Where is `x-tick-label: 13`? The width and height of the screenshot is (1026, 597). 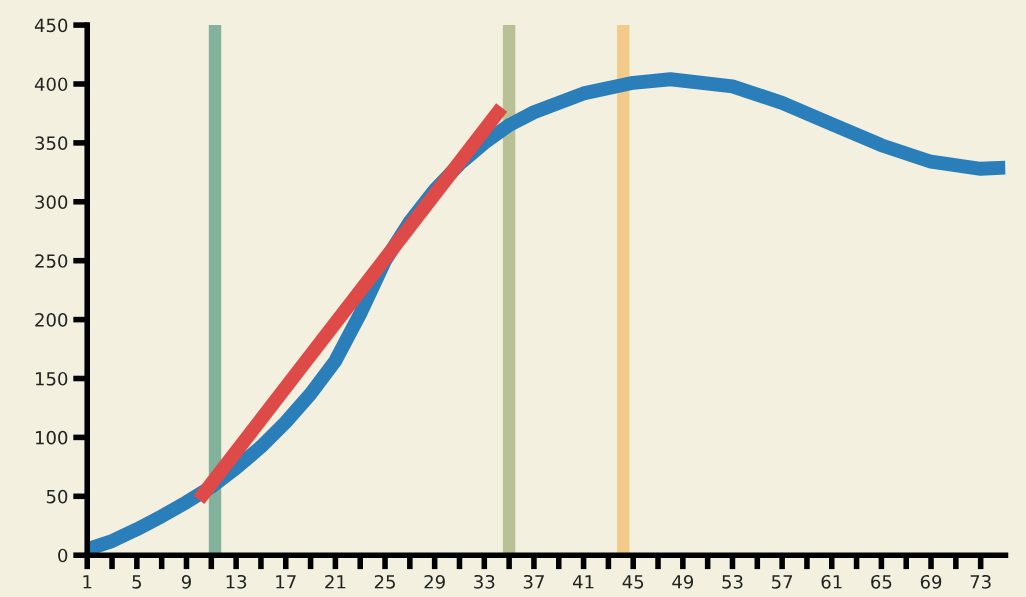
x-tick-label: 13 is located at coordinates (236, 581).